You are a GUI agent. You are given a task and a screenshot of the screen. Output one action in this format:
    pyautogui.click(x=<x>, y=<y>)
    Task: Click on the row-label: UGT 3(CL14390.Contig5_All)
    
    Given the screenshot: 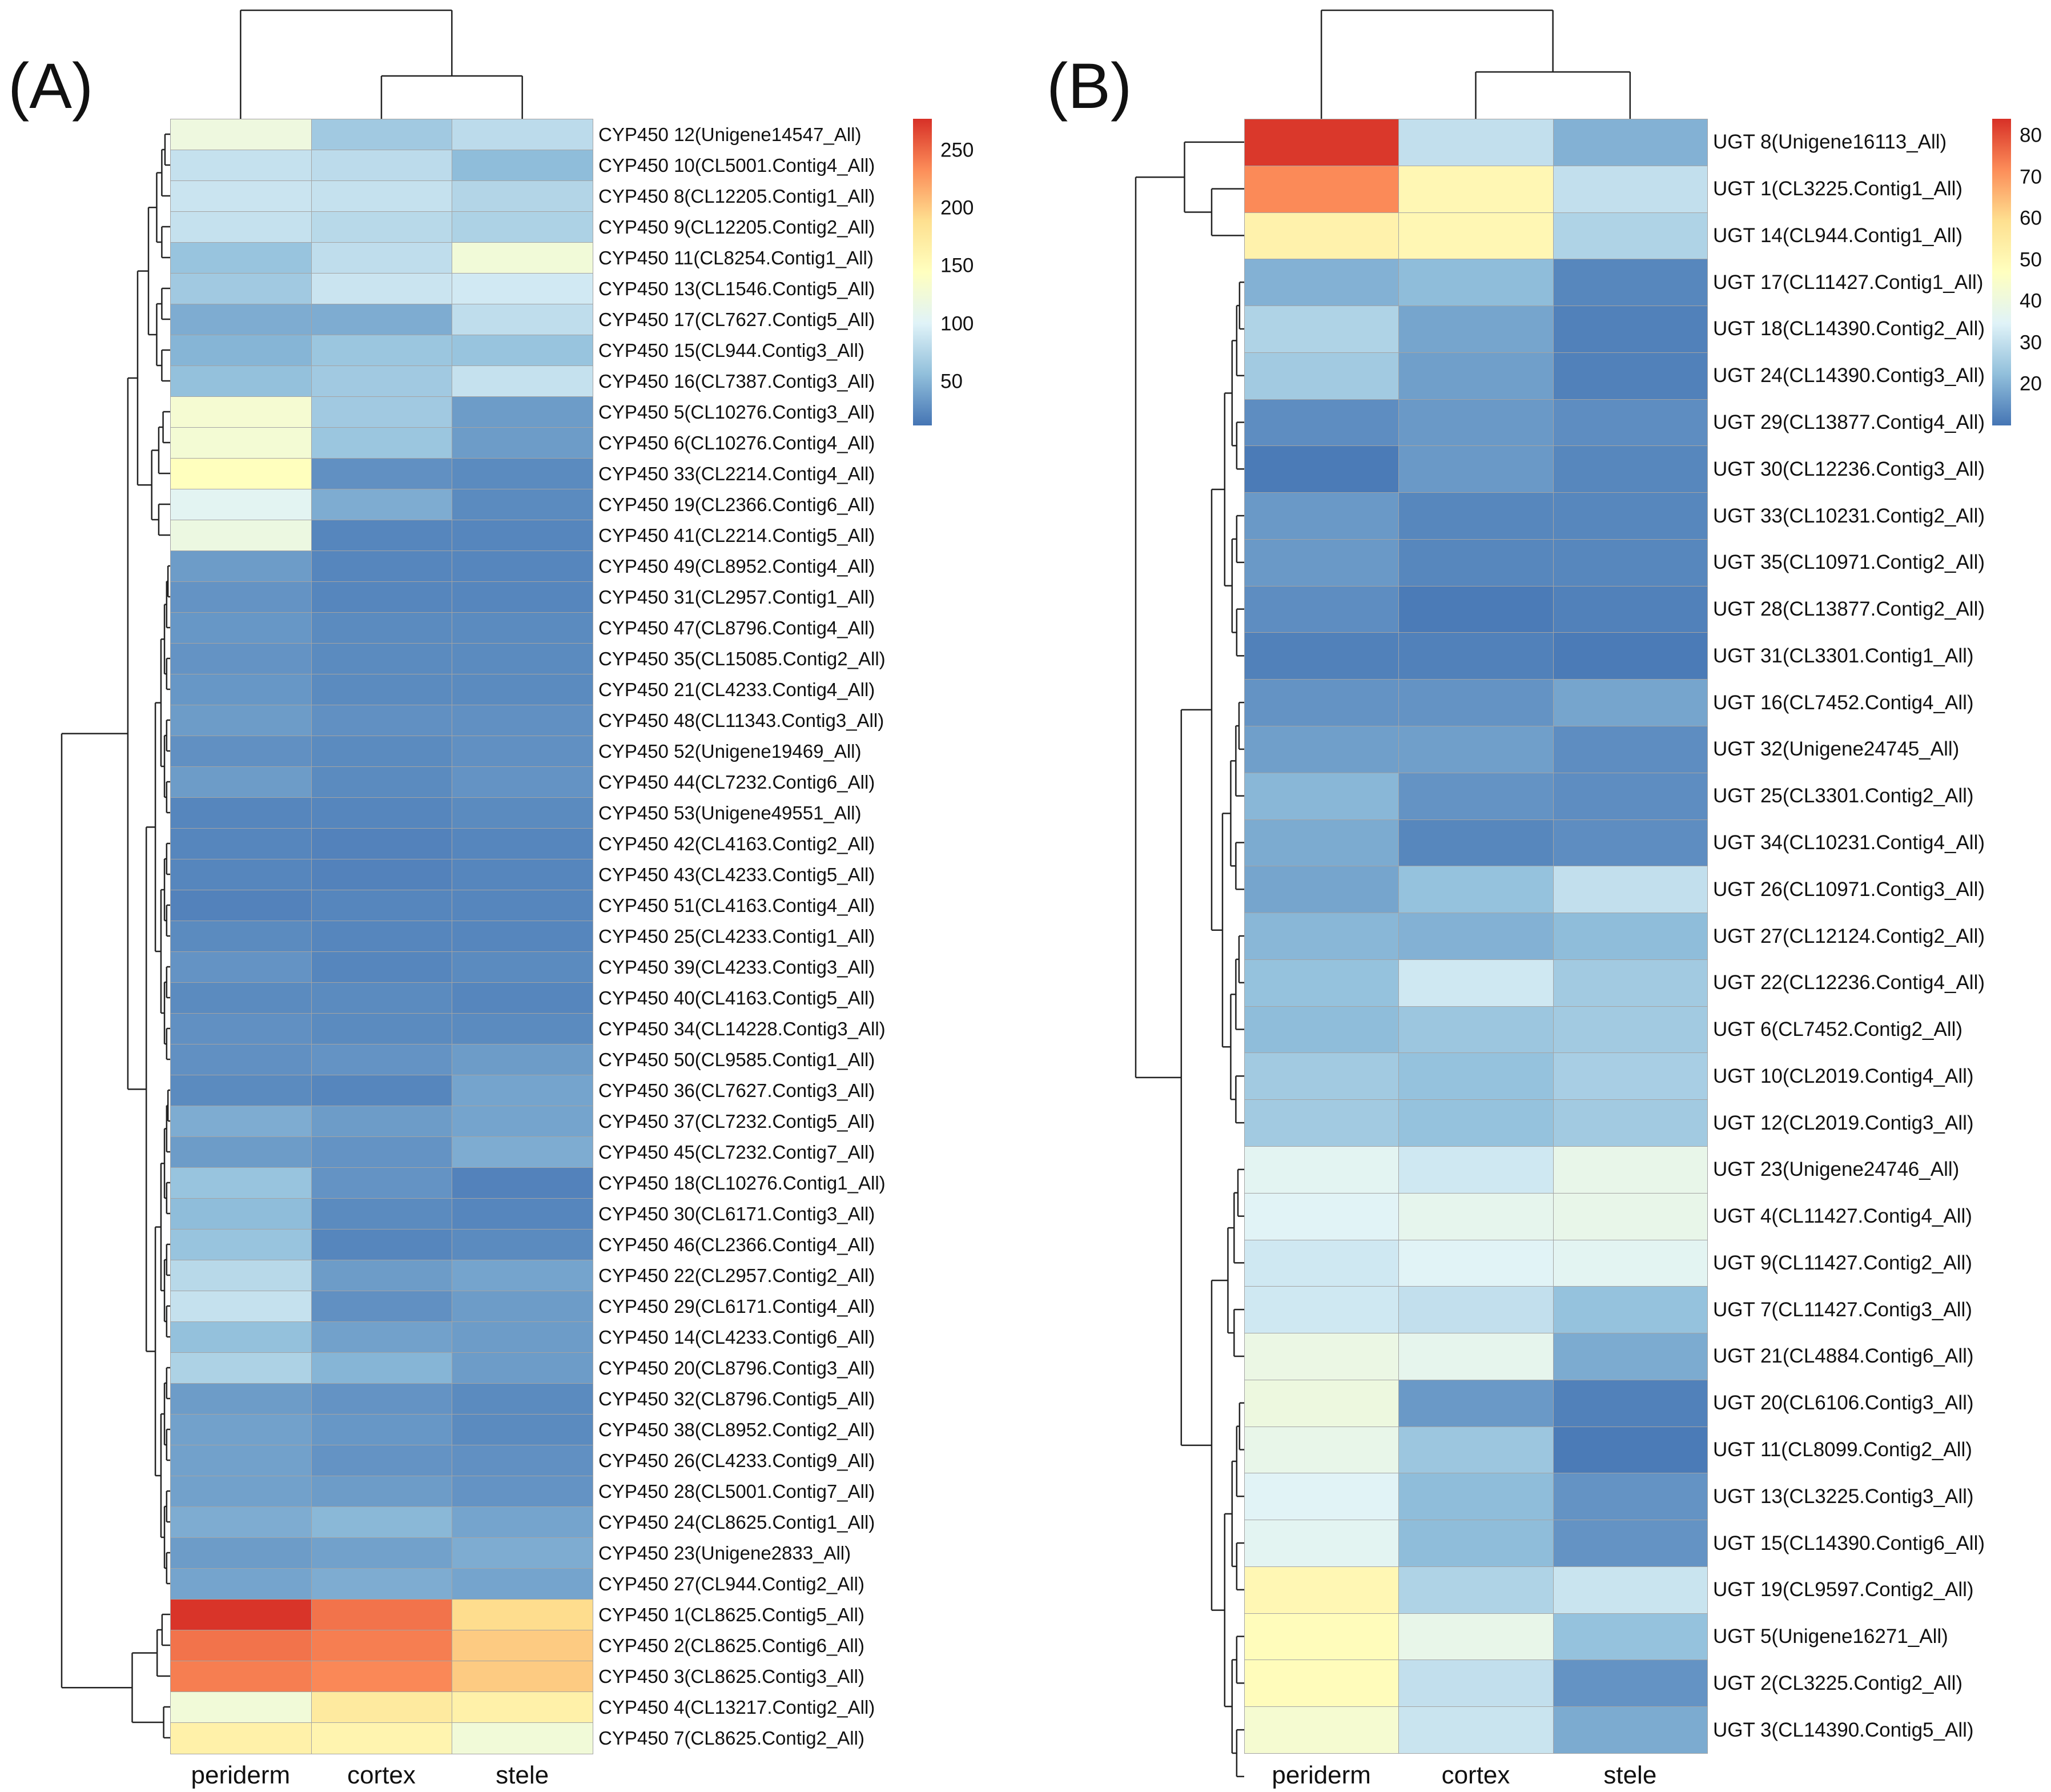 What is the action you would take?
    pyautogui.click(x=1843, y=1729)
    